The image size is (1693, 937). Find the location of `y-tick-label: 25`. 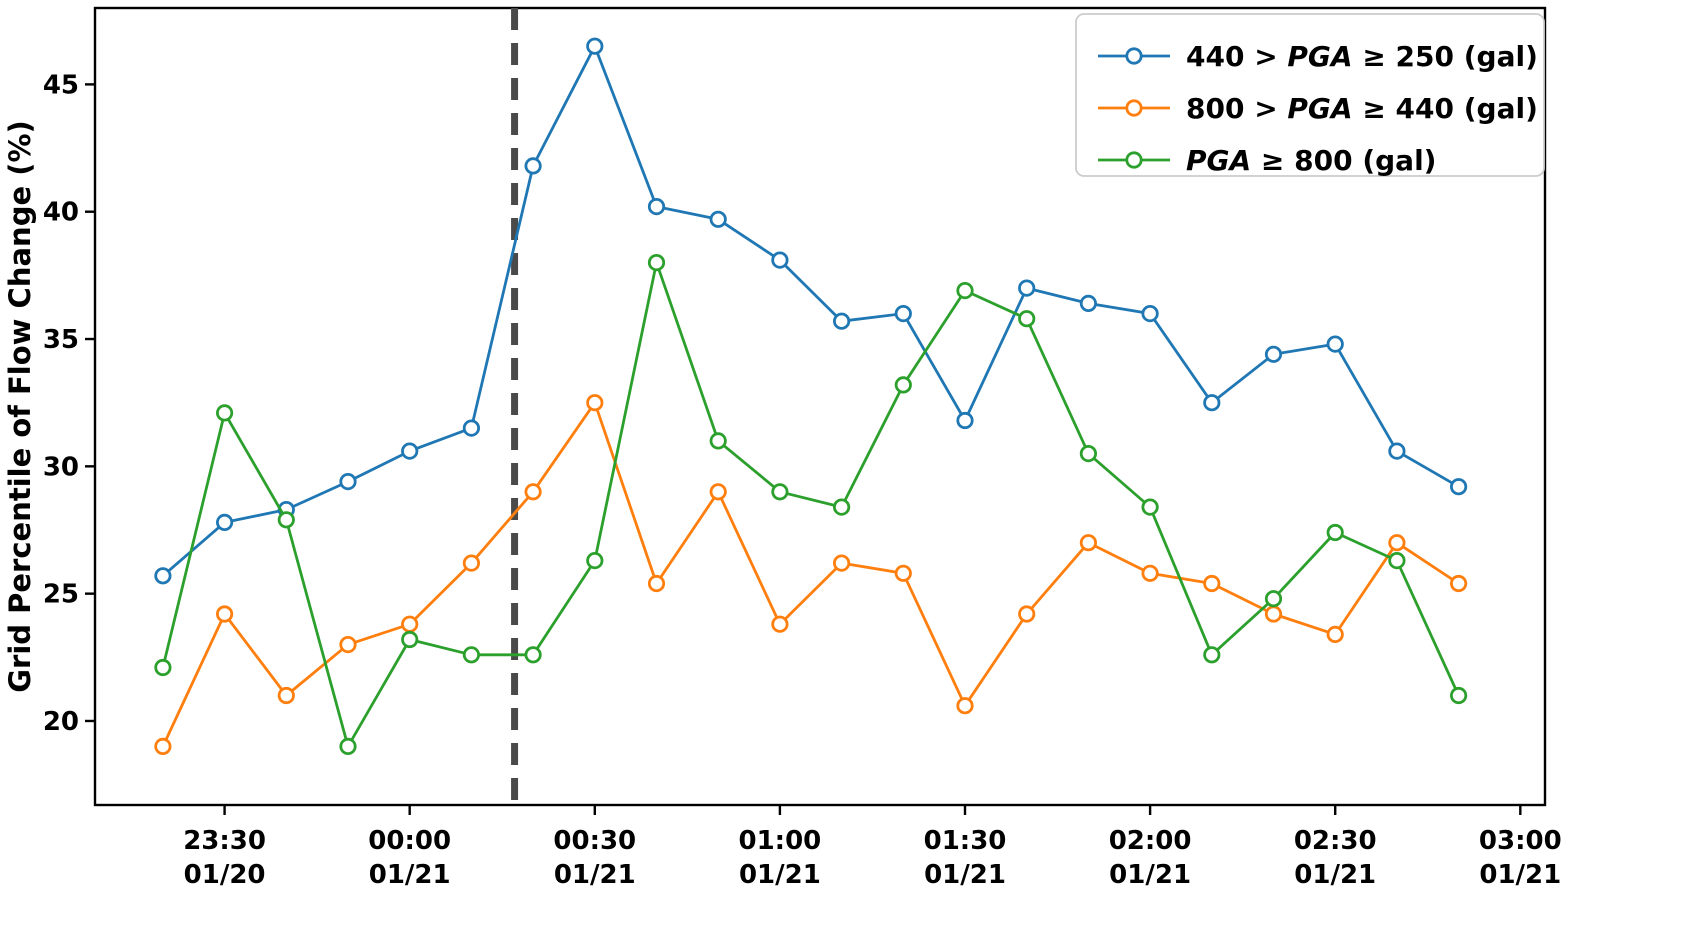

y-tick-label: 25 is located at coordinates (61, 595).